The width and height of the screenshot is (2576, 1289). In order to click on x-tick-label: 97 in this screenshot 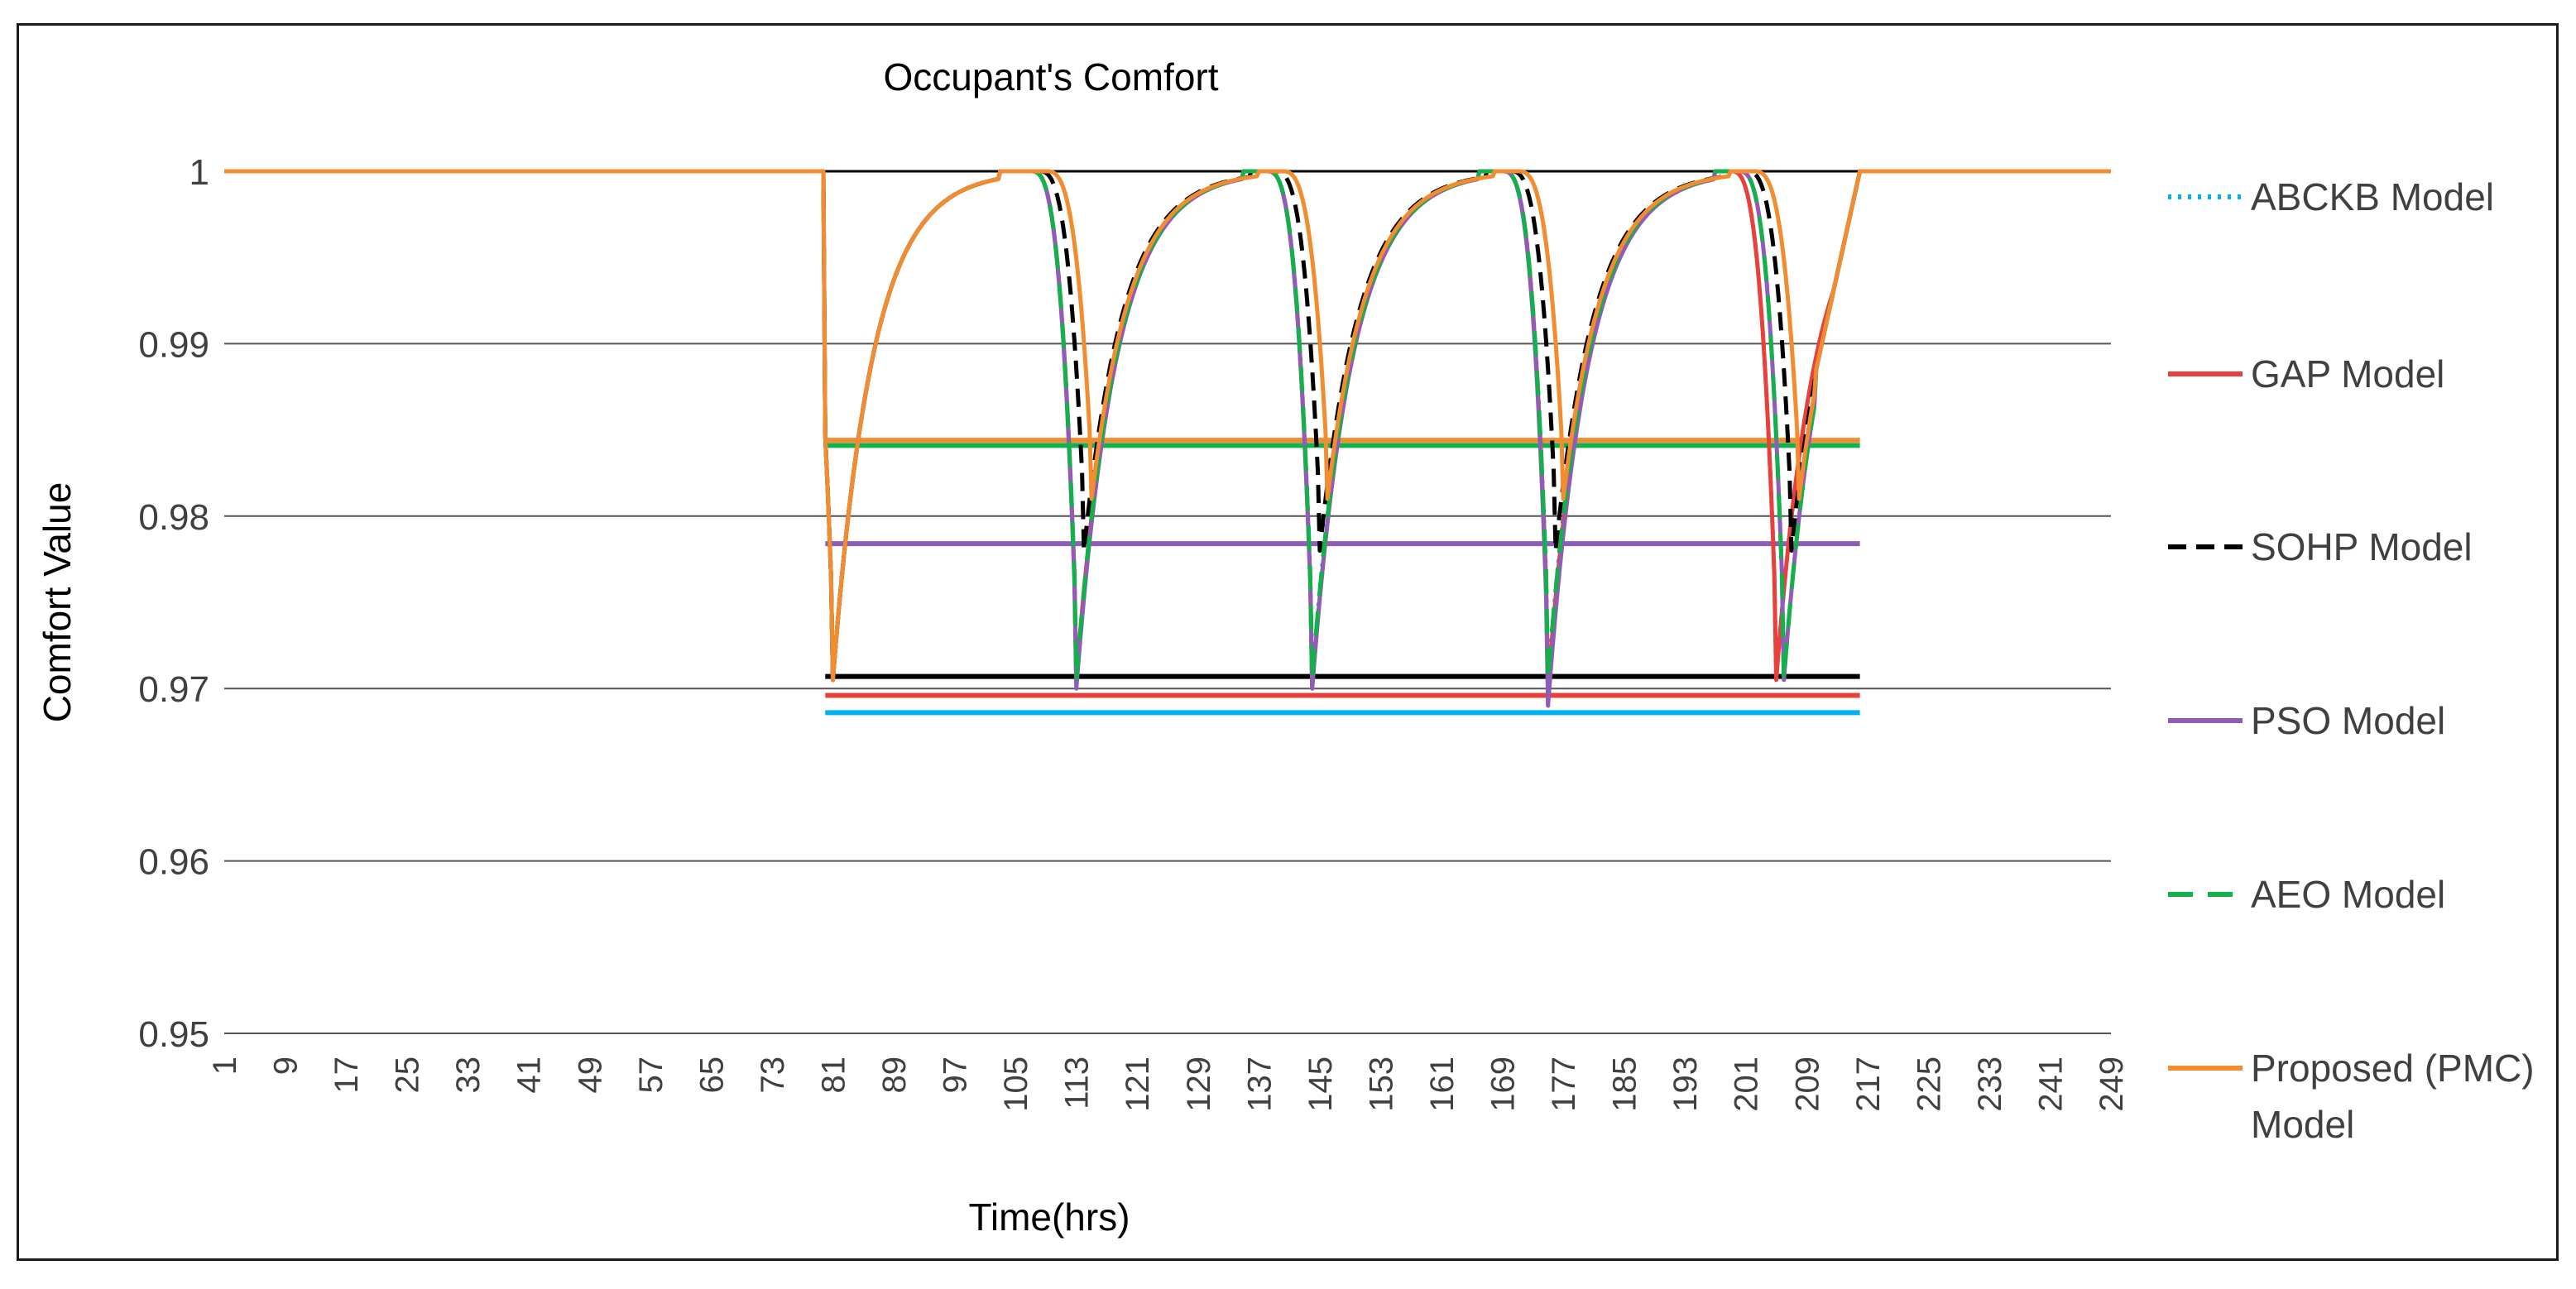, I will do `click(956, 1075)`.